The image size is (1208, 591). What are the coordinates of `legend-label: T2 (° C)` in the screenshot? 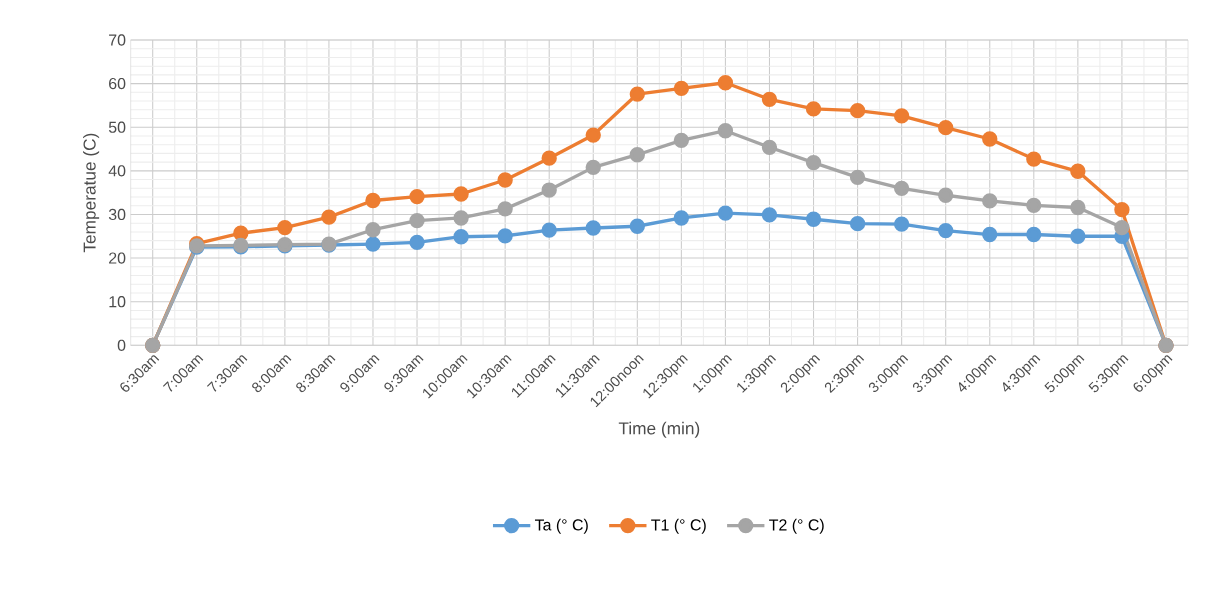 It's located at (796, 526).